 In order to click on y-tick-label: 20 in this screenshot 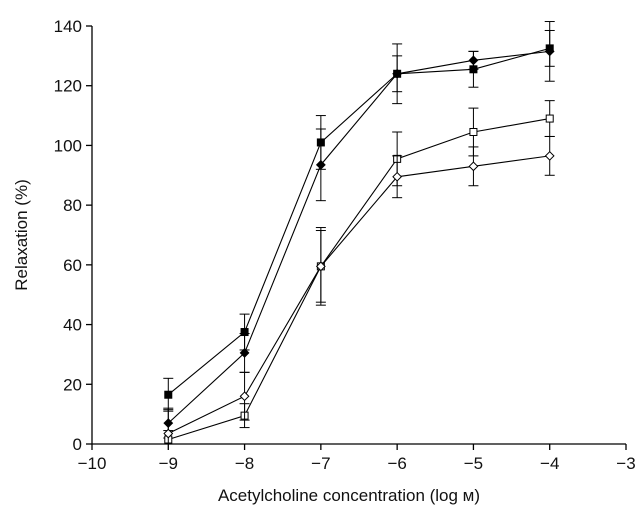, I will do `click(72, 384)`.